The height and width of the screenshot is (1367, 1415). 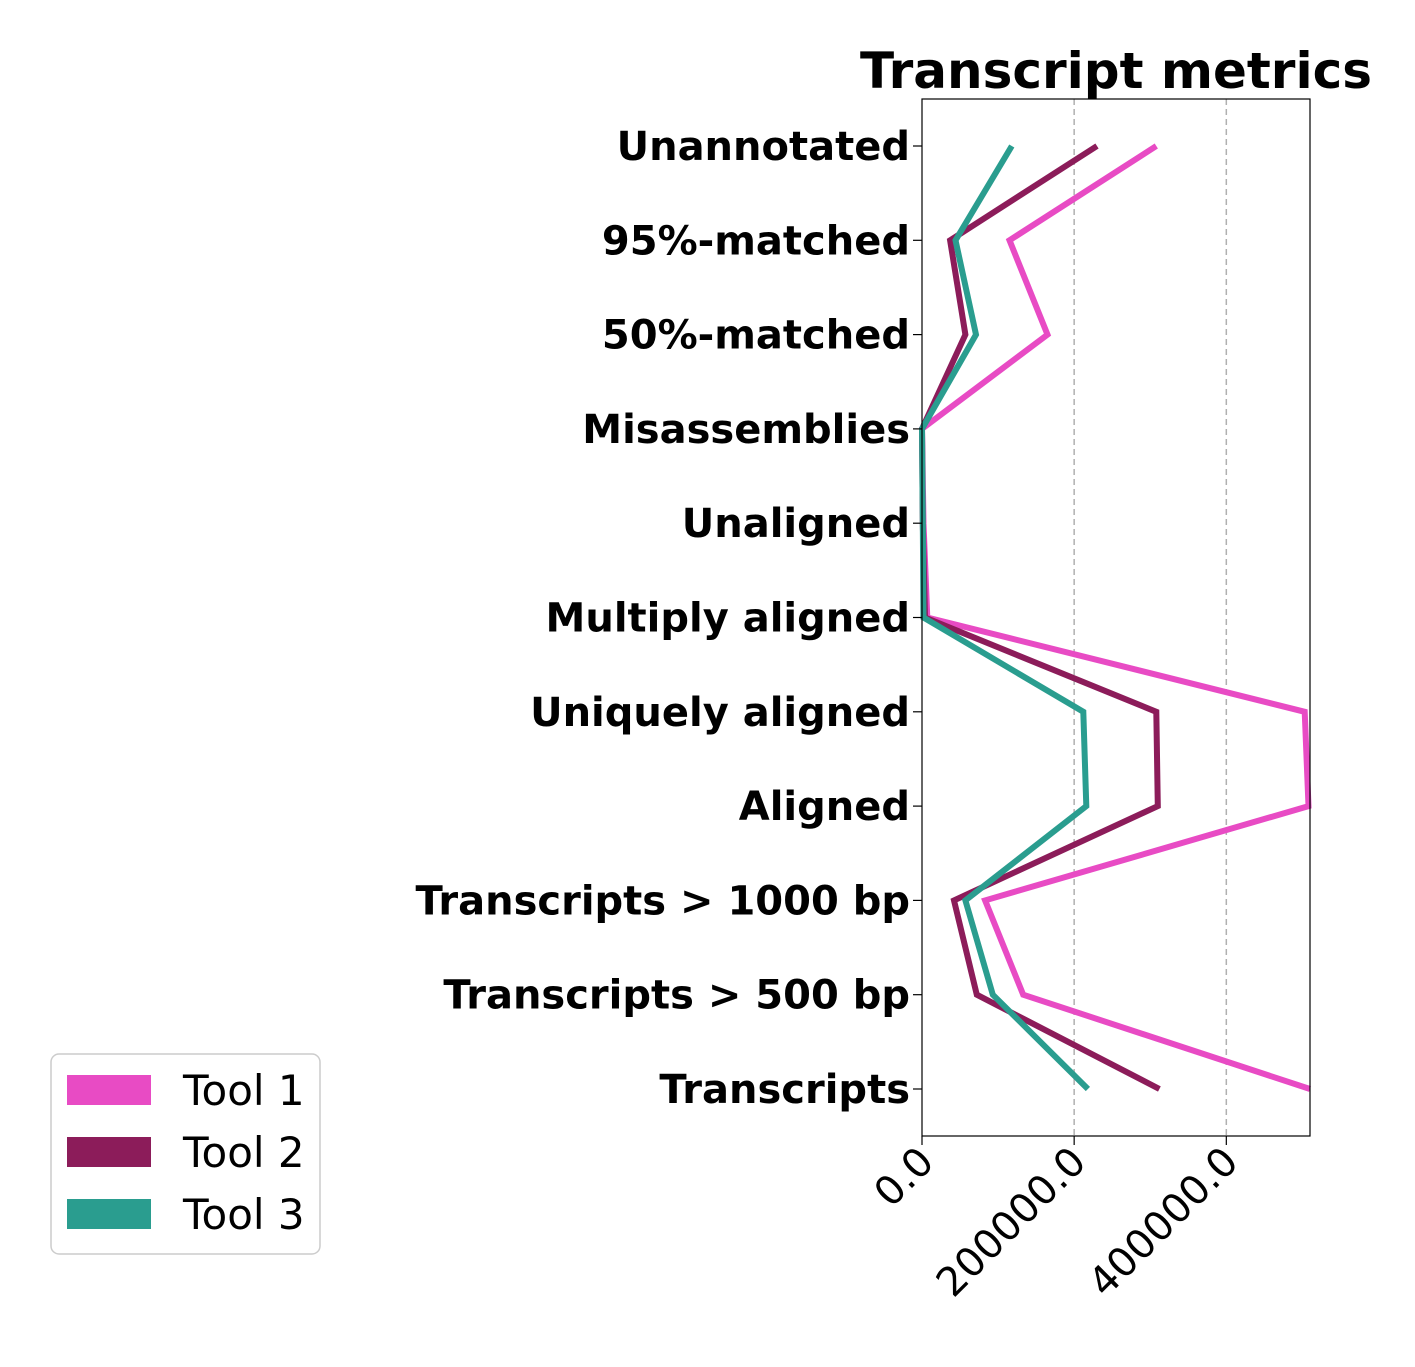 What do you see at coordinates (905, 1178) in the screenshot?
I see `x-tick-label: 0.0` at bounding box center [905, 1178].